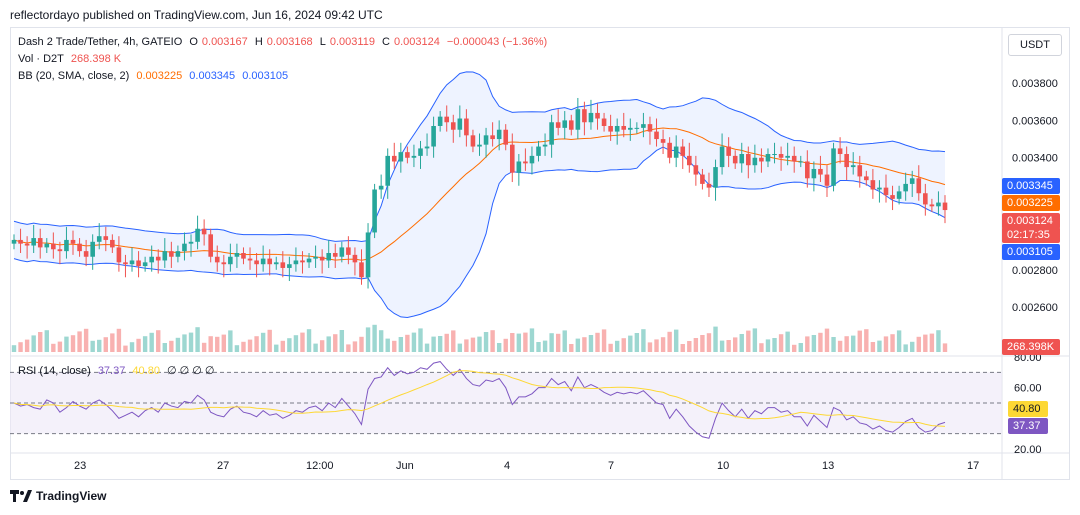  Describe the element at coordinates (100, 42) in the screenshot. I see `symbol-name: Dash 2 Trade/Tether, 4h, GATEIO` at that location.